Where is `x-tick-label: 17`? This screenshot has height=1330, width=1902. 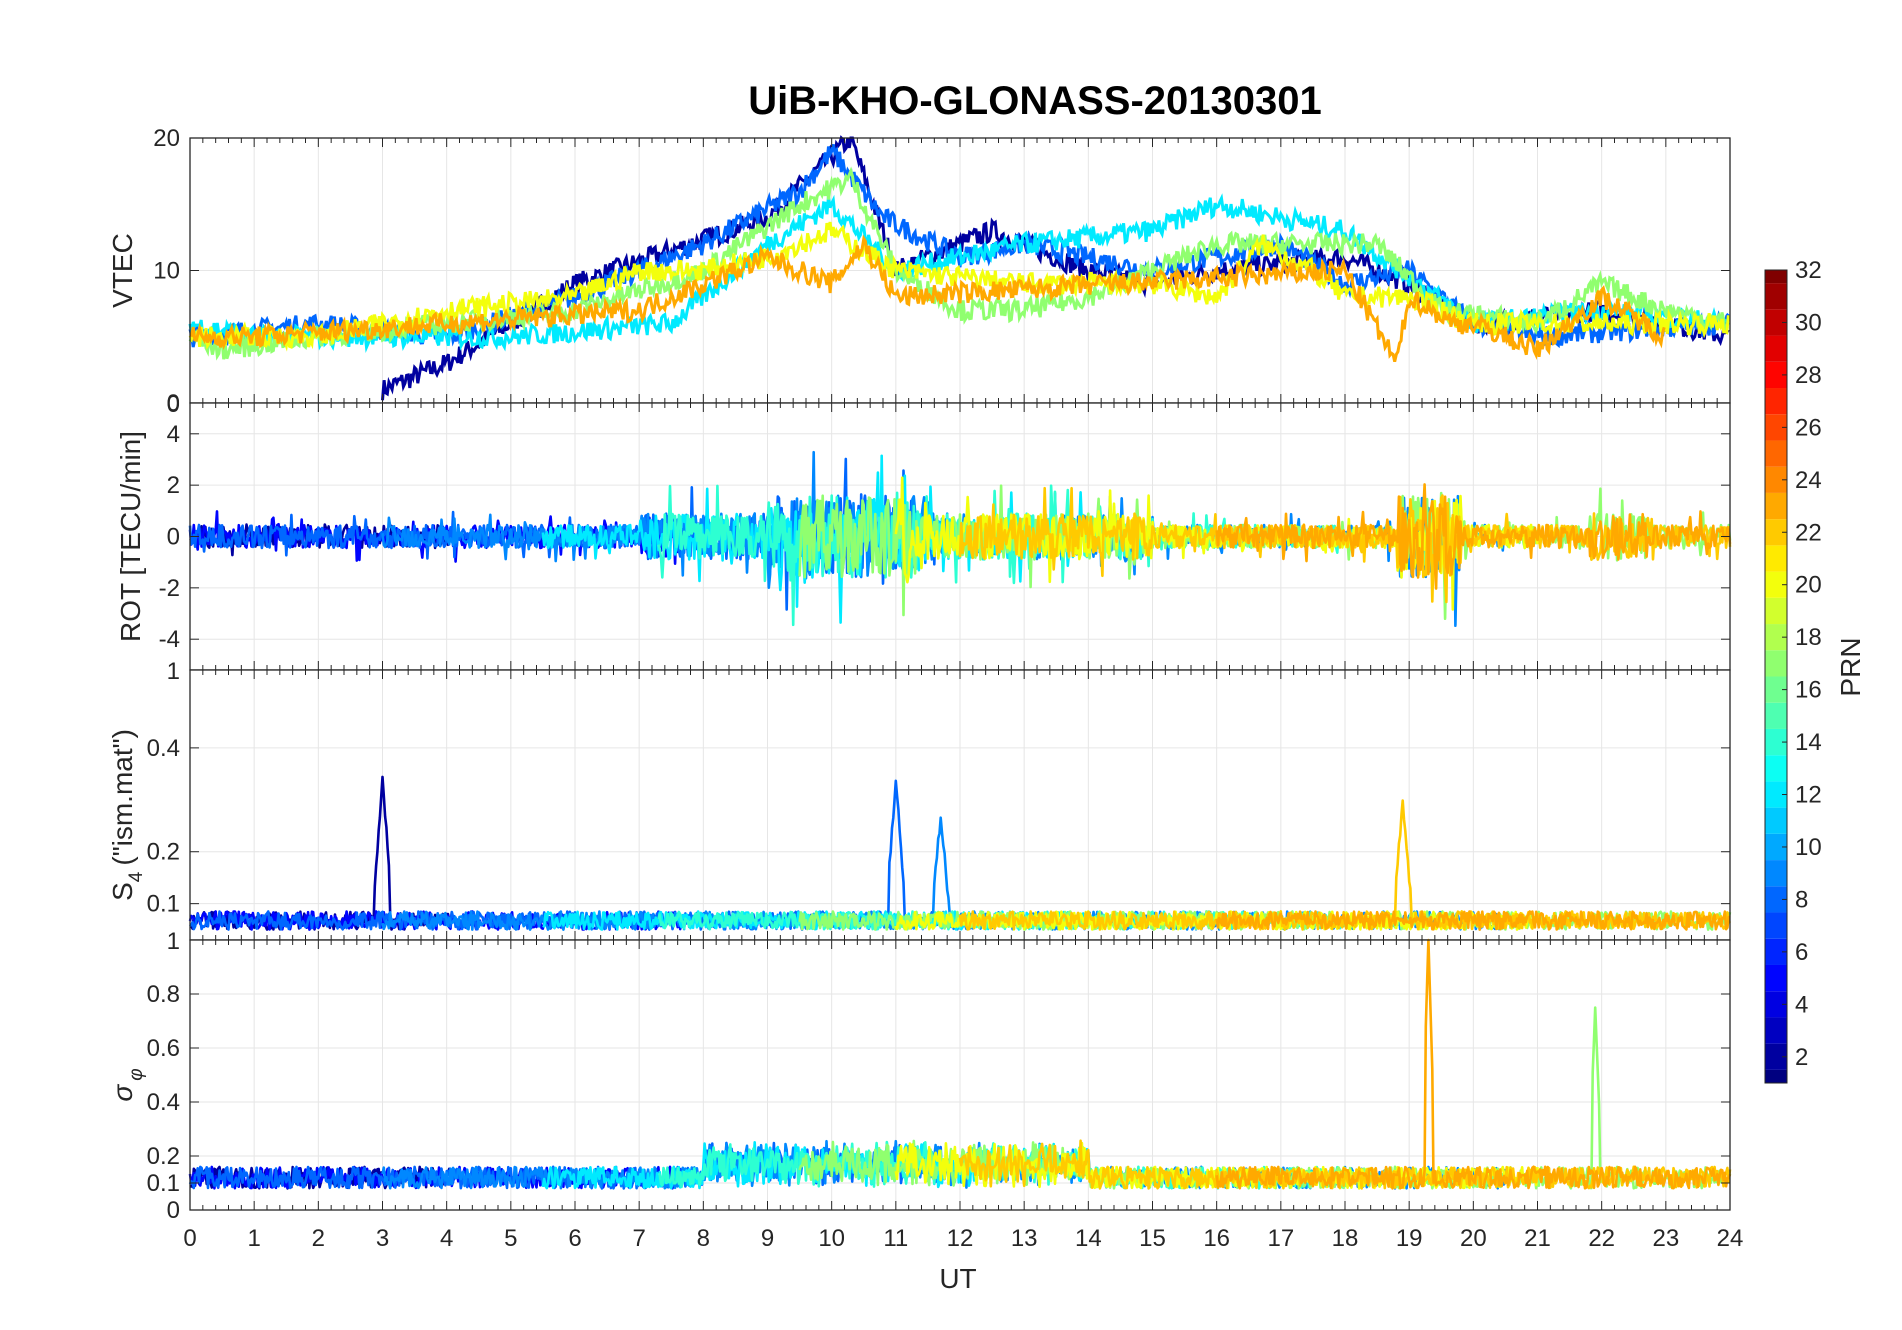
x-tick-label: 17 is located at coordinates (1280, 1238).